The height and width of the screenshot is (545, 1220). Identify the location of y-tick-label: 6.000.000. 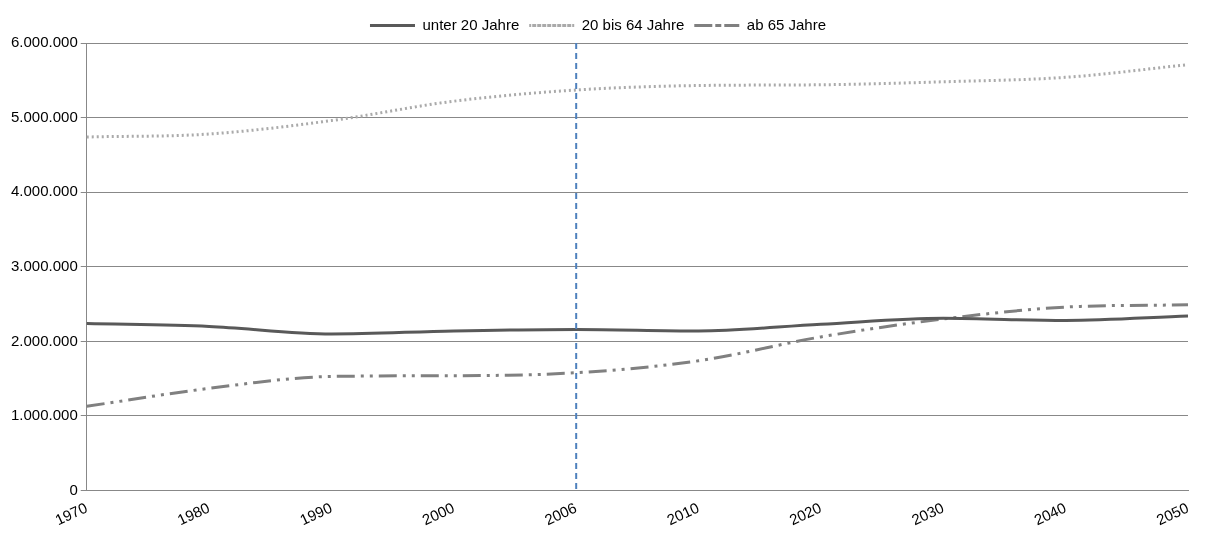
(44, 42).